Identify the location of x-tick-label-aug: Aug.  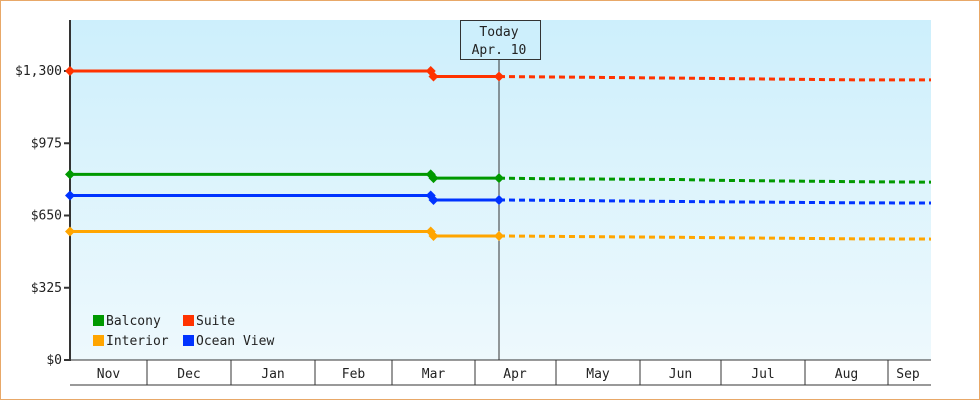
(846, 374).